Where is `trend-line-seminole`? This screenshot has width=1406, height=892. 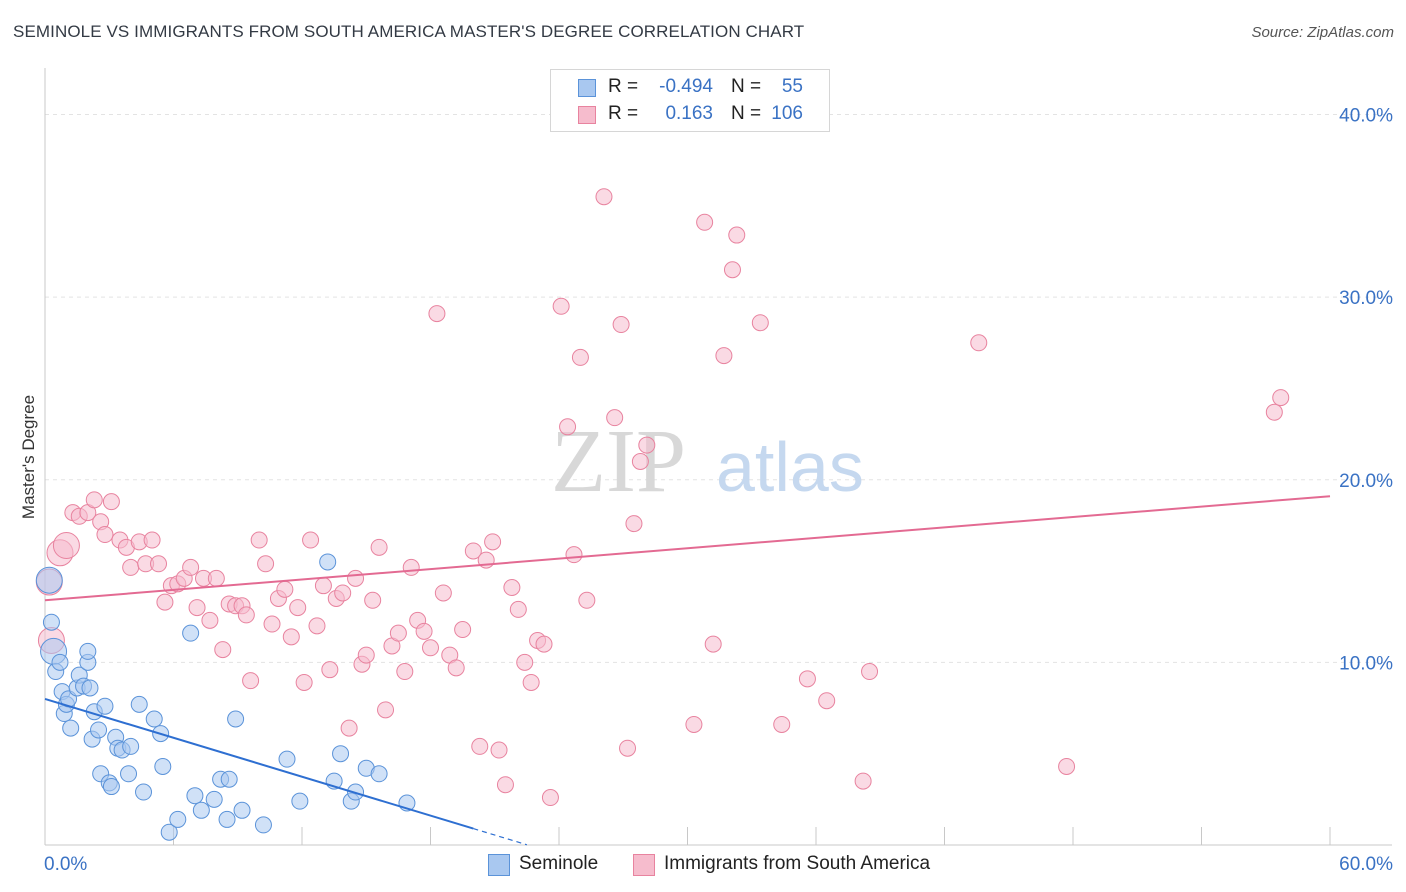
trend-line-seminole is located at coordinates (259, 763).